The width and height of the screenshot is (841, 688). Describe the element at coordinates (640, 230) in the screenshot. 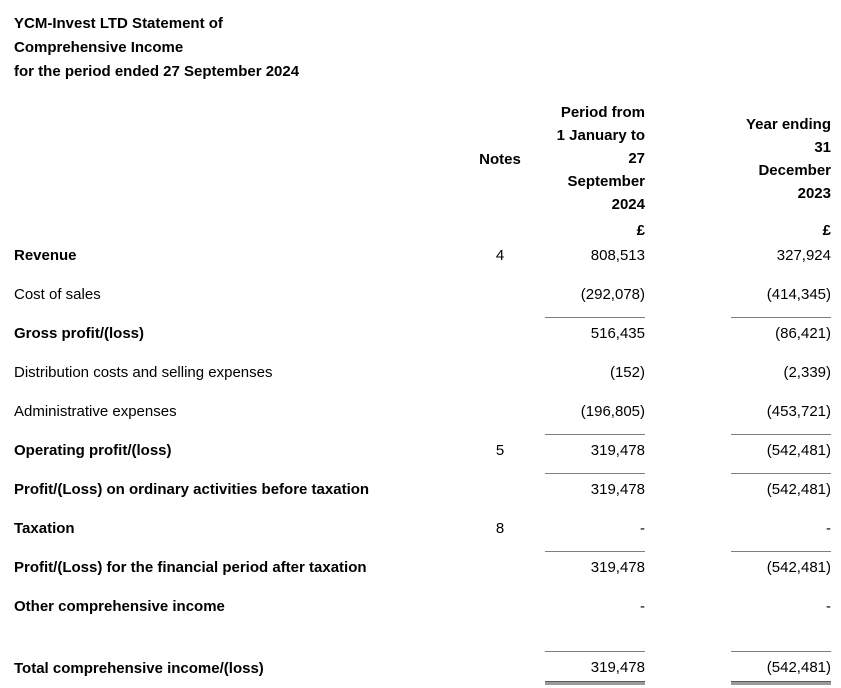

I see `currency-symbol-period: £` at that location.